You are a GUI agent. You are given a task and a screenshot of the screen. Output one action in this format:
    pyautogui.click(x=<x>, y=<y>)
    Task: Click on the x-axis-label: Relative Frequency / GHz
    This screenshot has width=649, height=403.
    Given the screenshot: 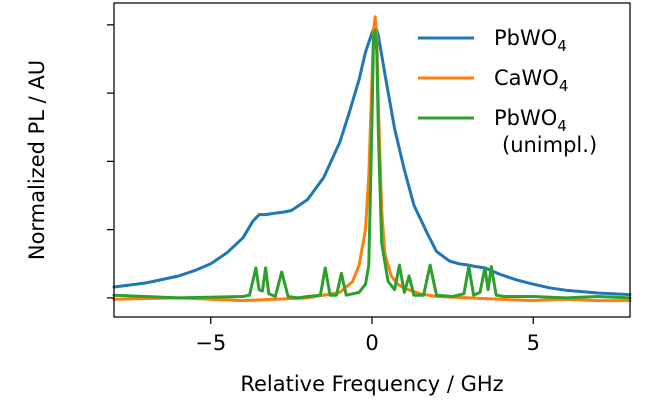 What is the action you would take?
    pyautogui.click(x=371, y=384)
    